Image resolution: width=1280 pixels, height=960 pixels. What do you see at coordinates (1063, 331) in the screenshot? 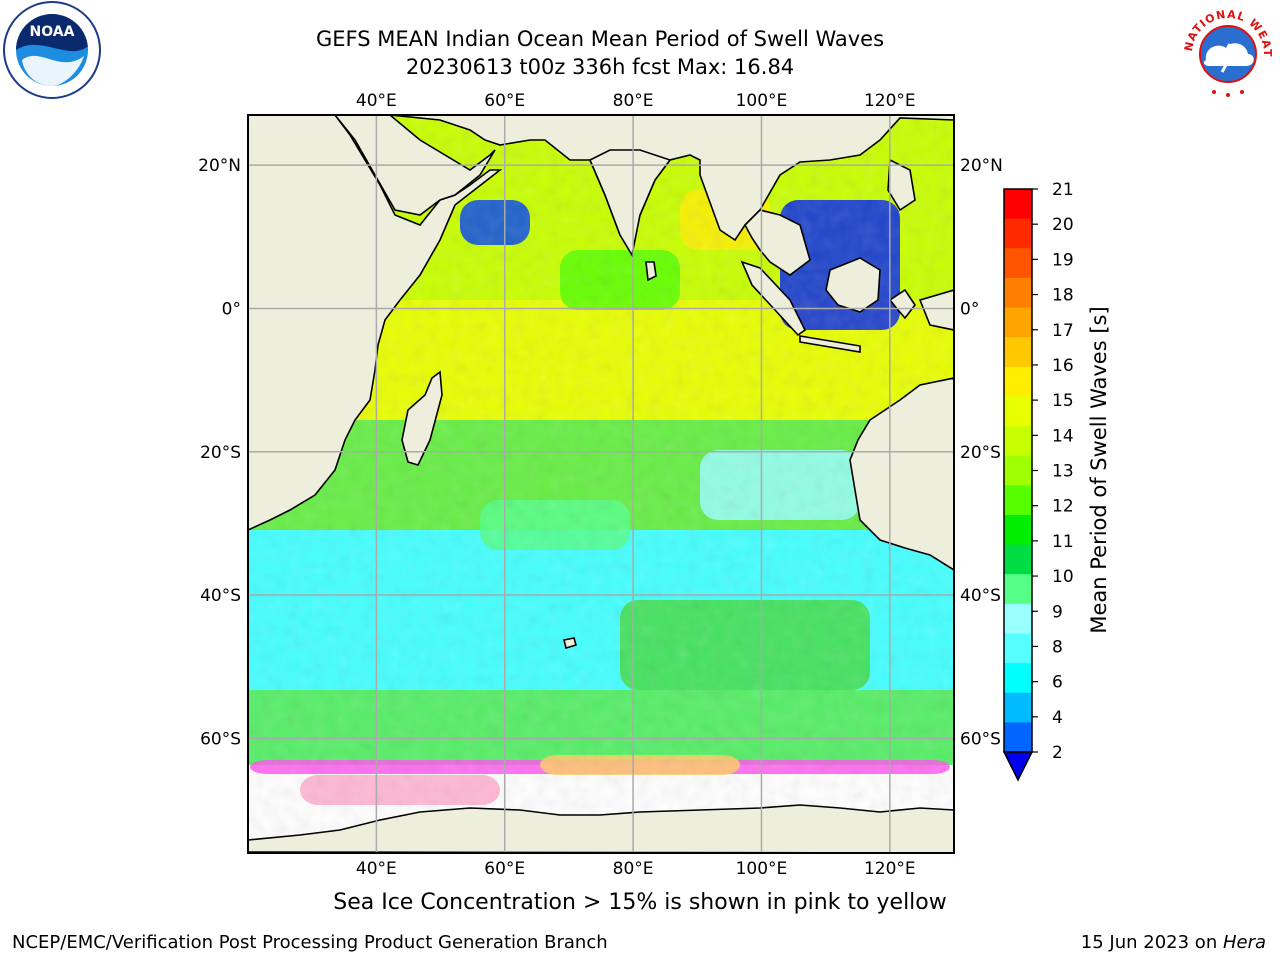
I see `colorbar-tick-label: 17` at bounding box center [1063, 331].